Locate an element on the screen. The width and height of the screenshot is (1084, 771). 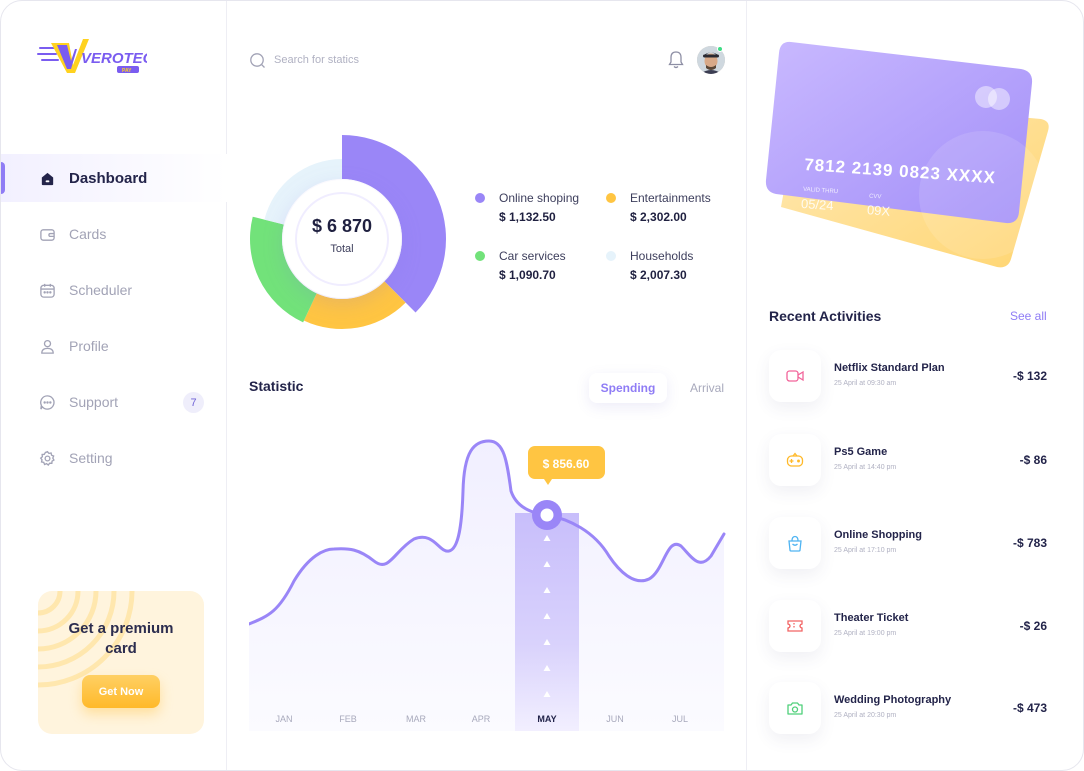
shopping-bag-icon is located at coordinates (795, 543).